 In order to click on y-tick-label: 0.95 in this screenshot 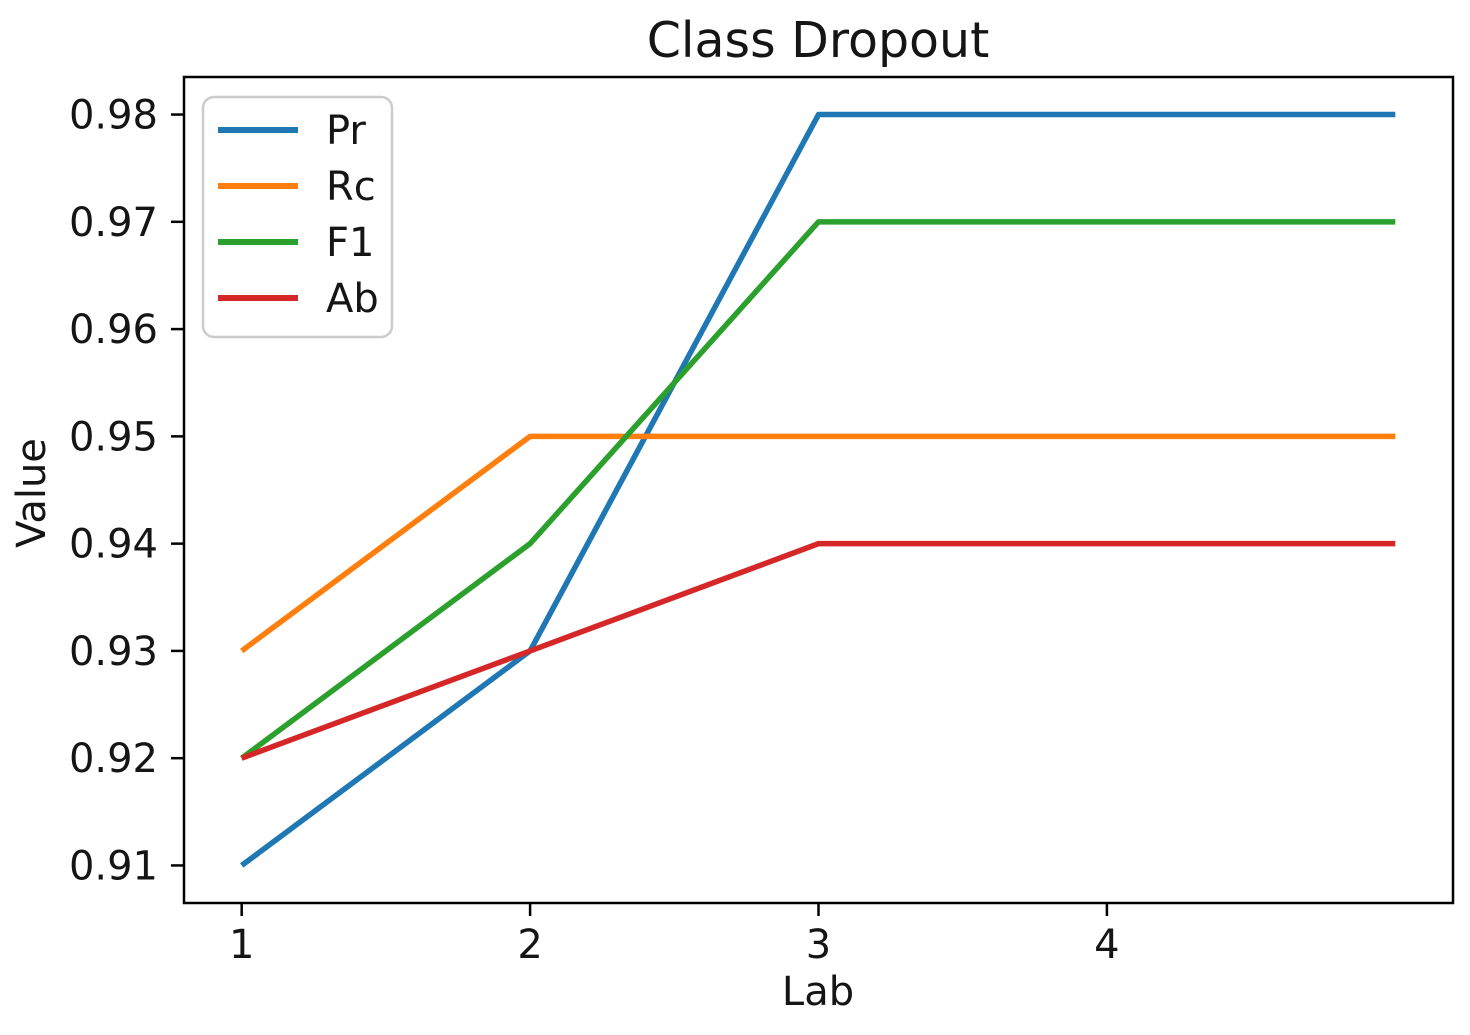, I will do `click(113, 437)`.